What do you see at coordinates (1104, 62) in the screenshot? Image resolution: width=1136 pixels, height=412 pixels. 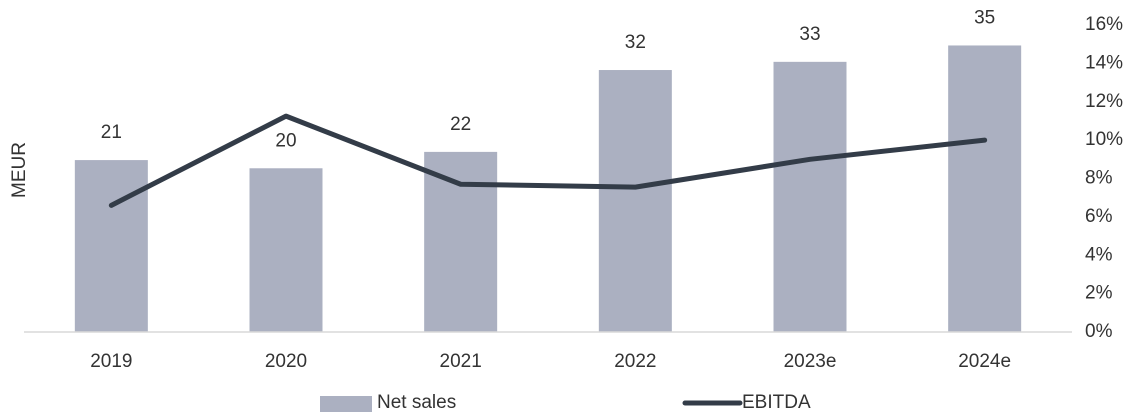 I see `y2-tick-label: 14%` at bounding box center [1104, 62].